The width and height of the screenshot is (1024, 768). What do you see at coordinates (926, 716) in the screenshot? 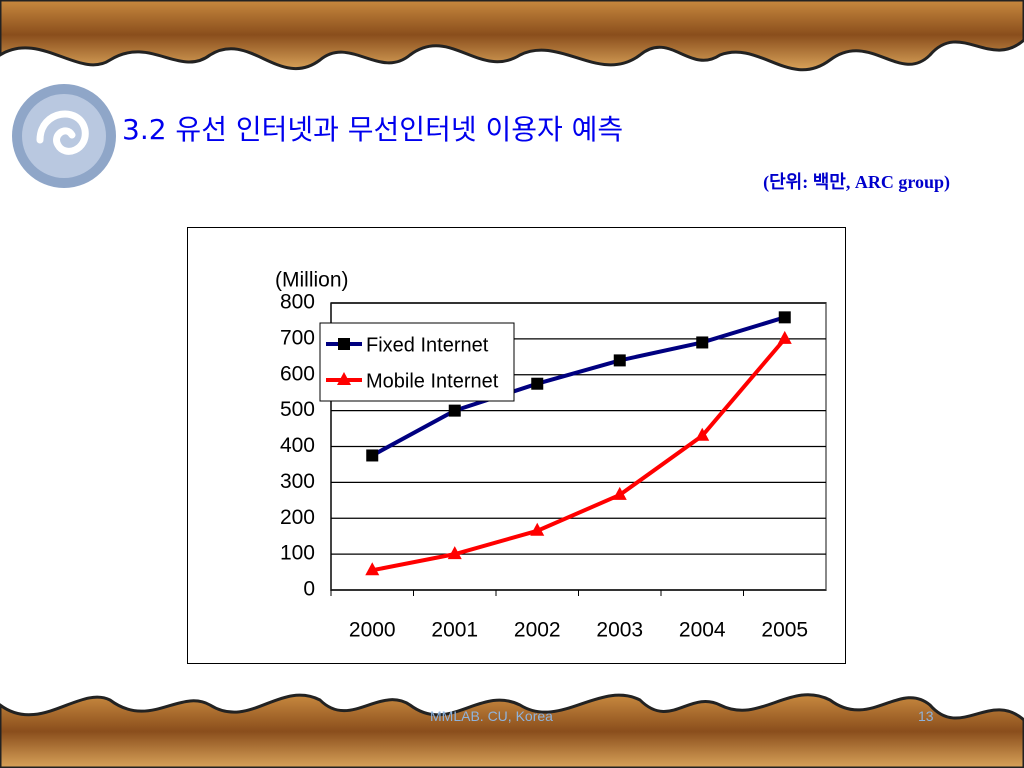
I see `page-number: 13` at bounding box center [926, 716].